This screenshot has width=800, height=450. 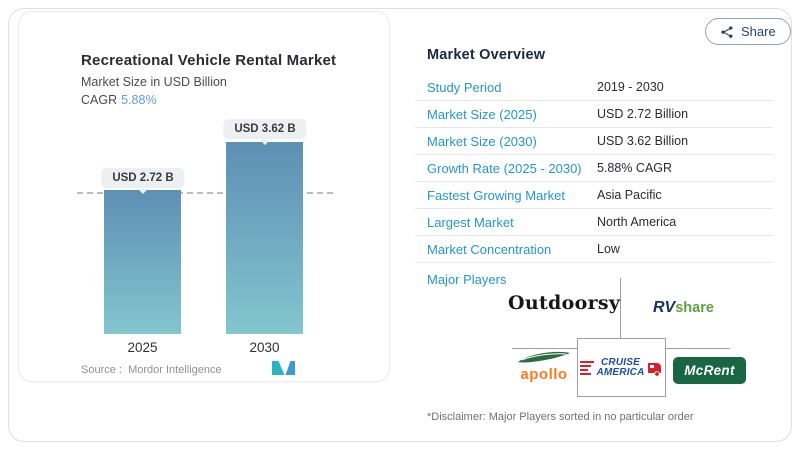 What do you see at coordinates (727, 31) in the screenshot?
I see `share-icon` at bounding box center [727, 31].